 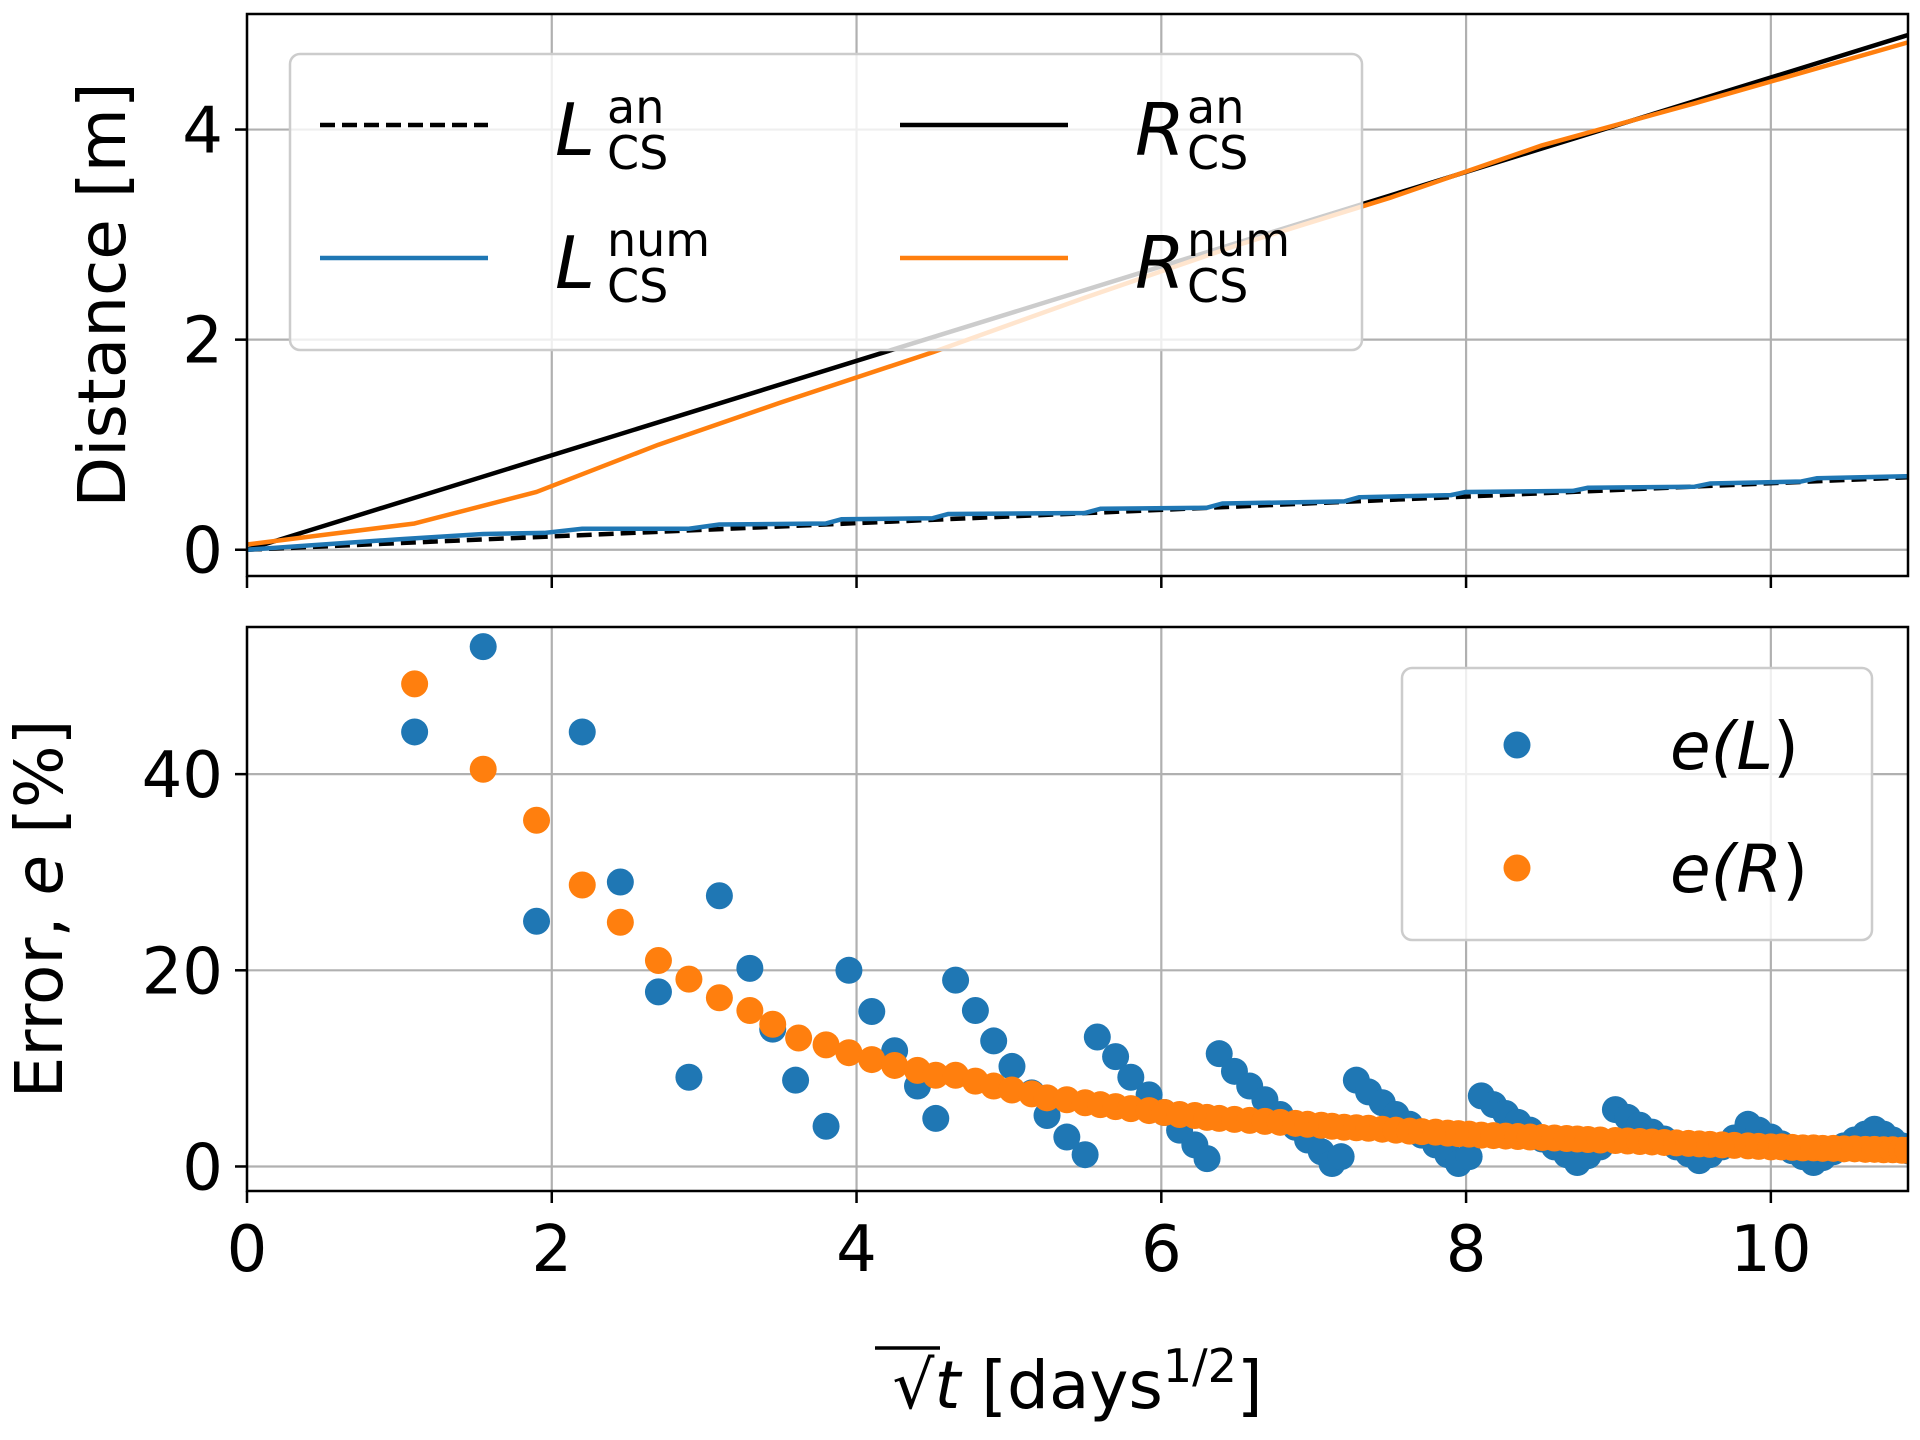 What do you see at coordinates (39, 996) in the screenshot?
I see `y-label-text: Error,` at bounding box center [39, 996].